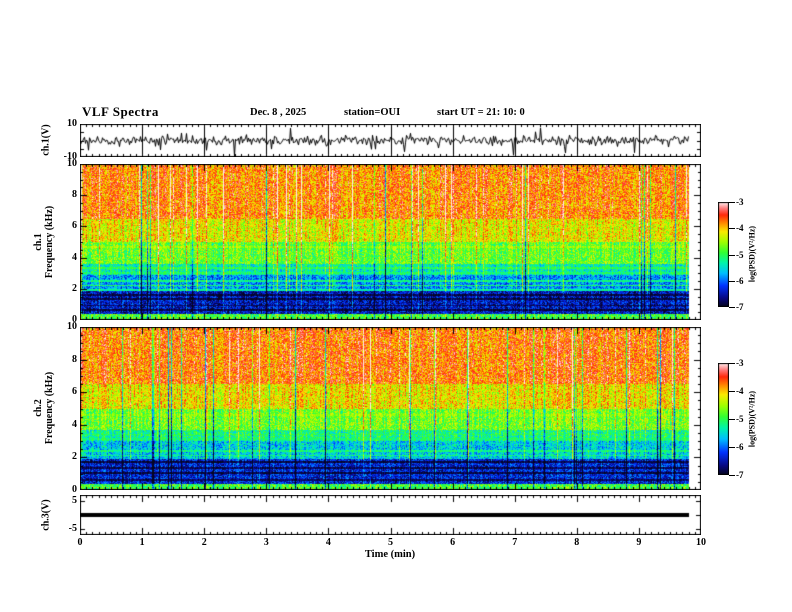 This screenshot has height=612, width=792. What do you see at coordinates (740, 307) in the screenshot?
I see `colorbar-ch1-tick-label: -7` at bounding box center [740, 307].